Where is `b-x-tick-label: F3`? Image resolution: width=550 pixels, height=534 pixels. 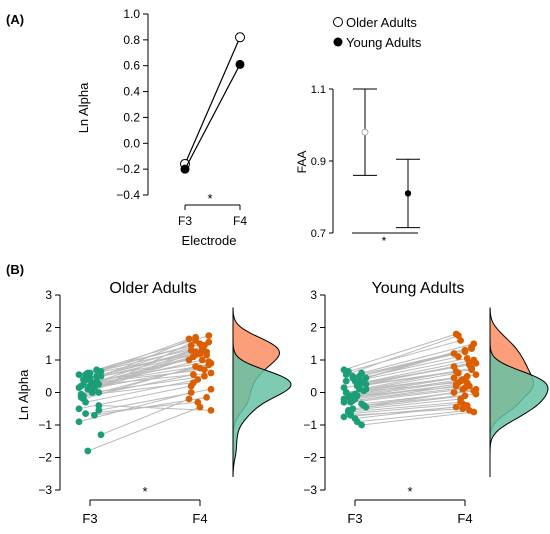
b-x-tick-label: F3 is located at coordinates (354, 518).